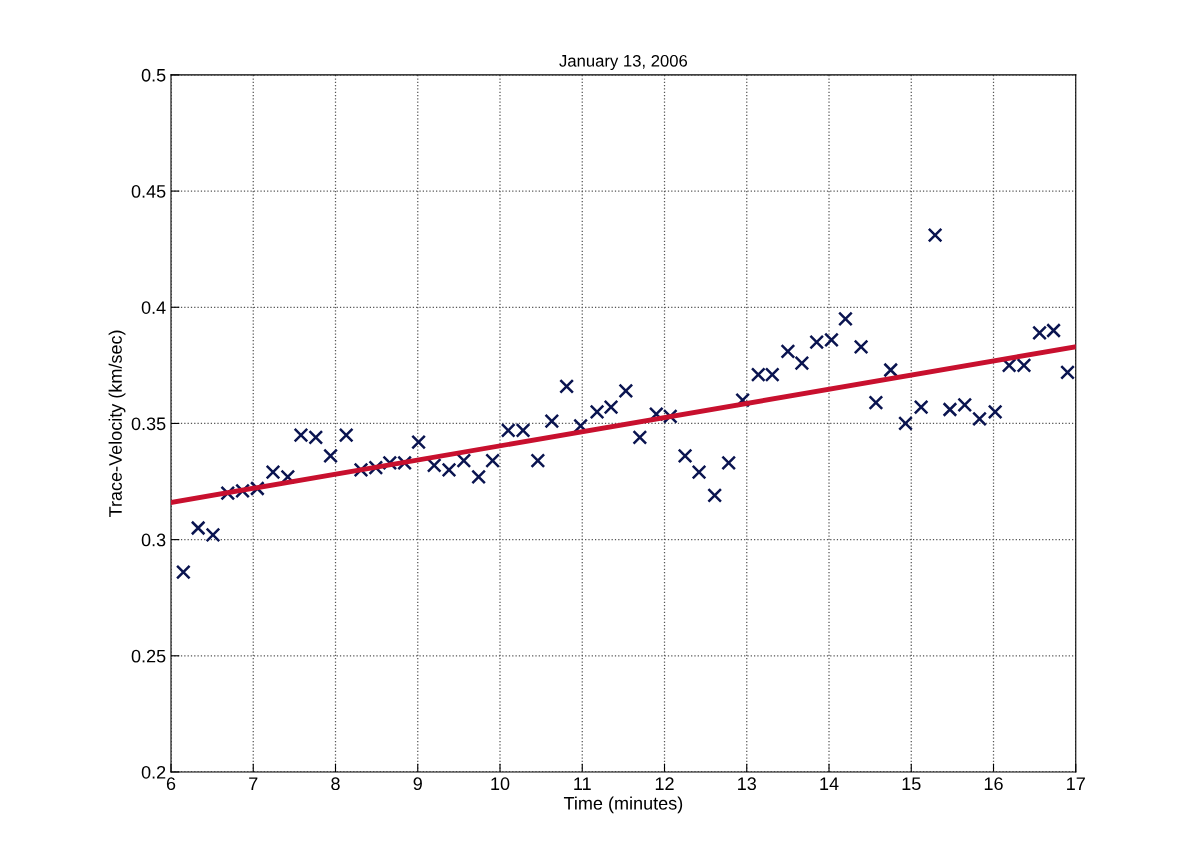 This screenshot has height=867, width=1190. Describe the element at coordinates (747, 784) in the screenshot. I see `x-tick-label: 13` at that location.